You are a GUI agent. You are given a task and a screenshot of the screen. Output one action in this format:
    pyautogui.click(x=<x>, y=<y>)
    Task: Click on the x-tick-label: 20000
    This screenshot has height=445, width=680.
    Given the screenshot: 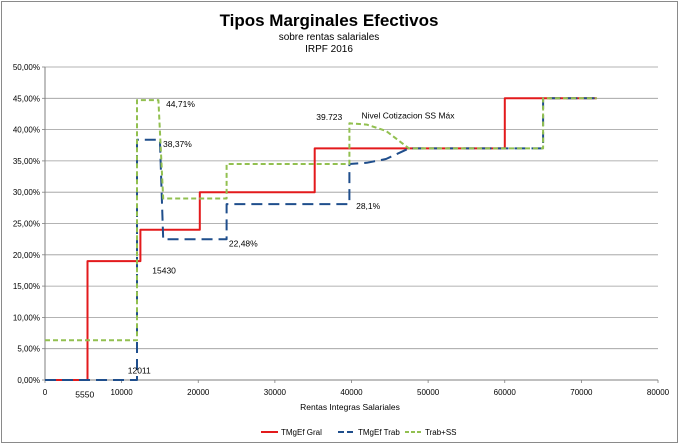 What is the action you would take?
    pyautogui.click(x=198, y=392)
    